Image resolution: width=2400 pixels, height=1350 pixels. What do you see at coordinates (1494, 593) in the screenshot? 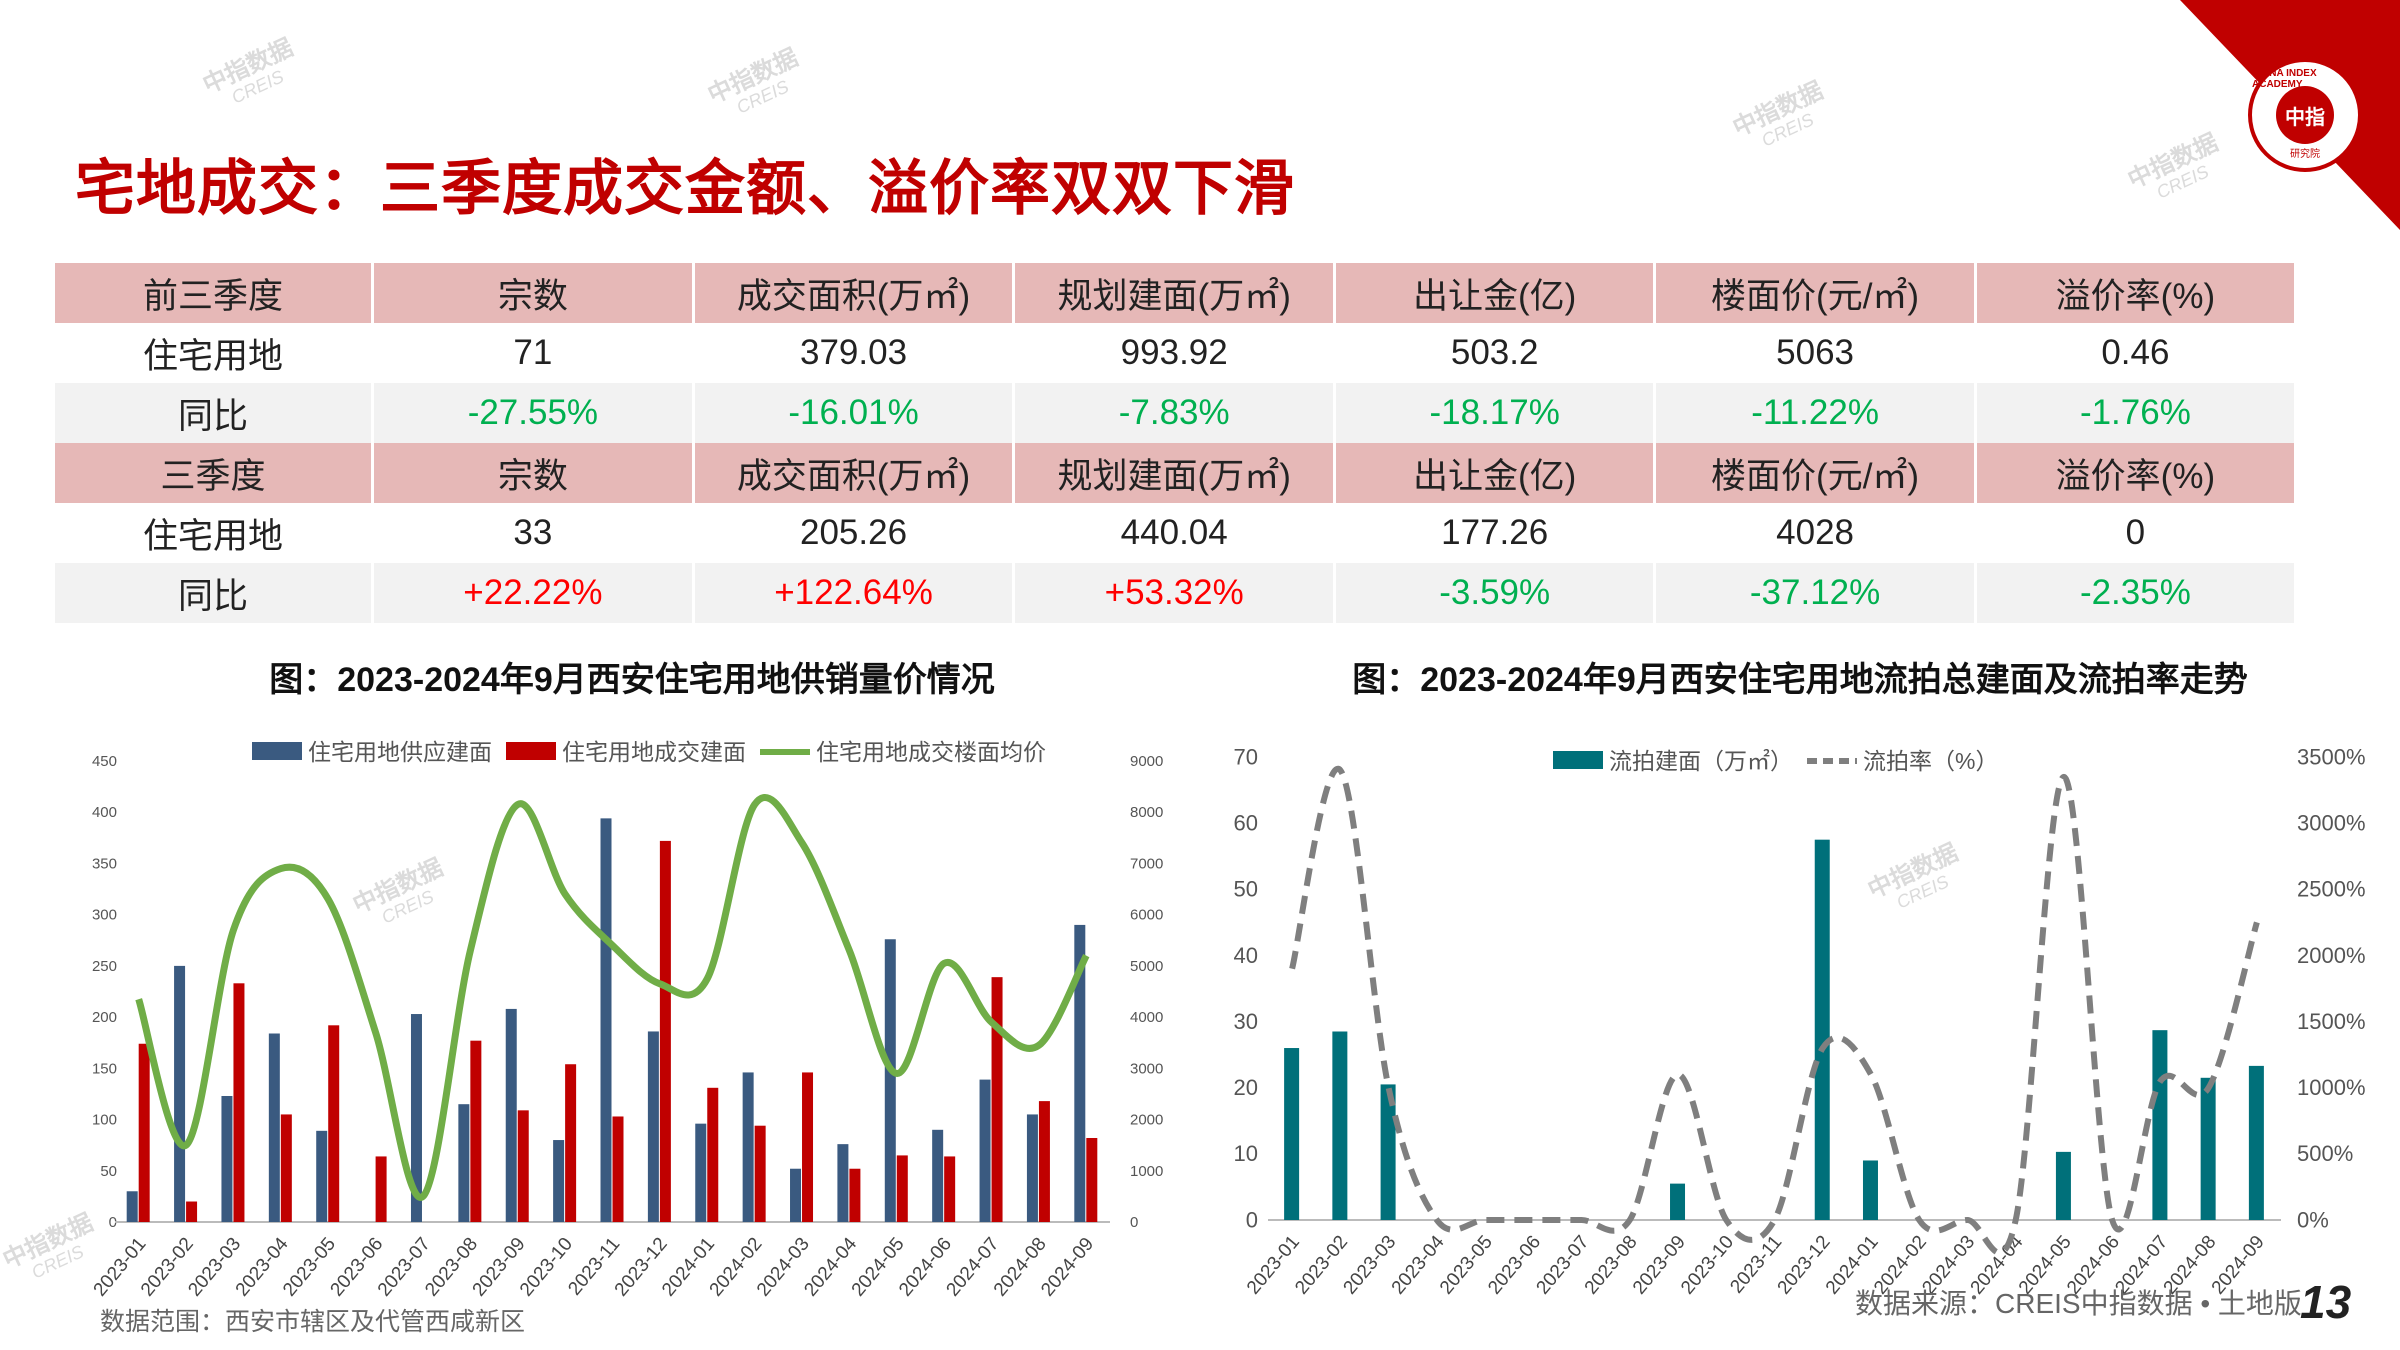
I see `table-cell: -3.59%` at bounding box center [1494, 593].